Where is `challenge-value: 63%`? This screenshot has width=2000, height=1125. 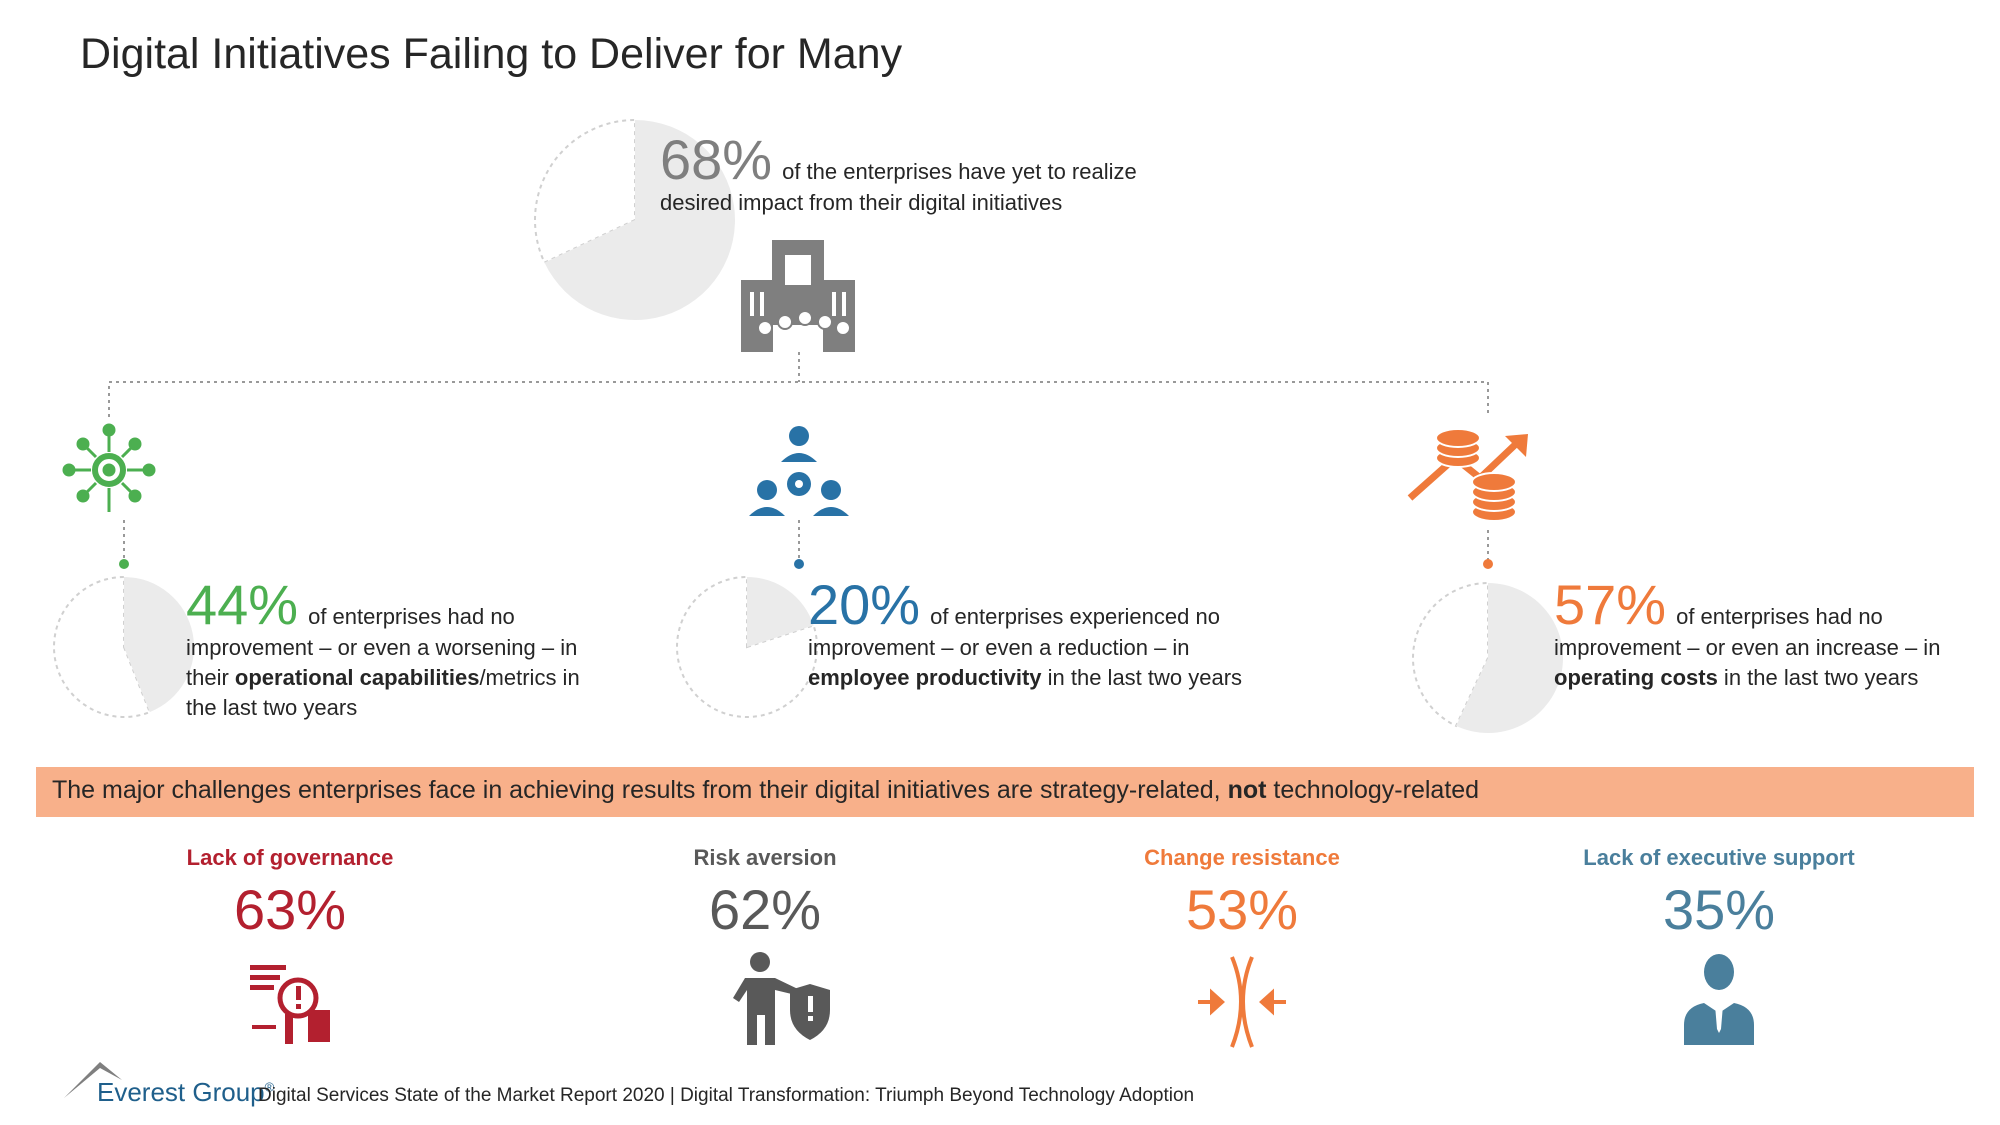
challenge-value: 63% is located at coordinates (290, 909).